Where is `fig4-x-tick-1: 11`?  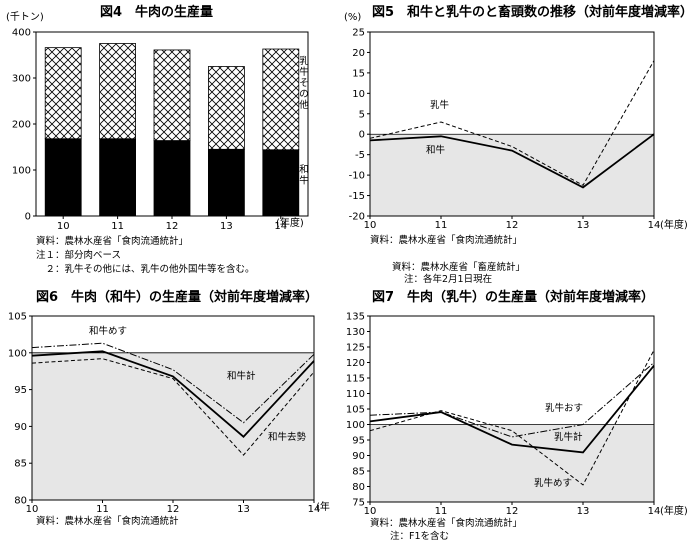 fig4-x-tick-1: 11 is located at coordinates (117, 226).